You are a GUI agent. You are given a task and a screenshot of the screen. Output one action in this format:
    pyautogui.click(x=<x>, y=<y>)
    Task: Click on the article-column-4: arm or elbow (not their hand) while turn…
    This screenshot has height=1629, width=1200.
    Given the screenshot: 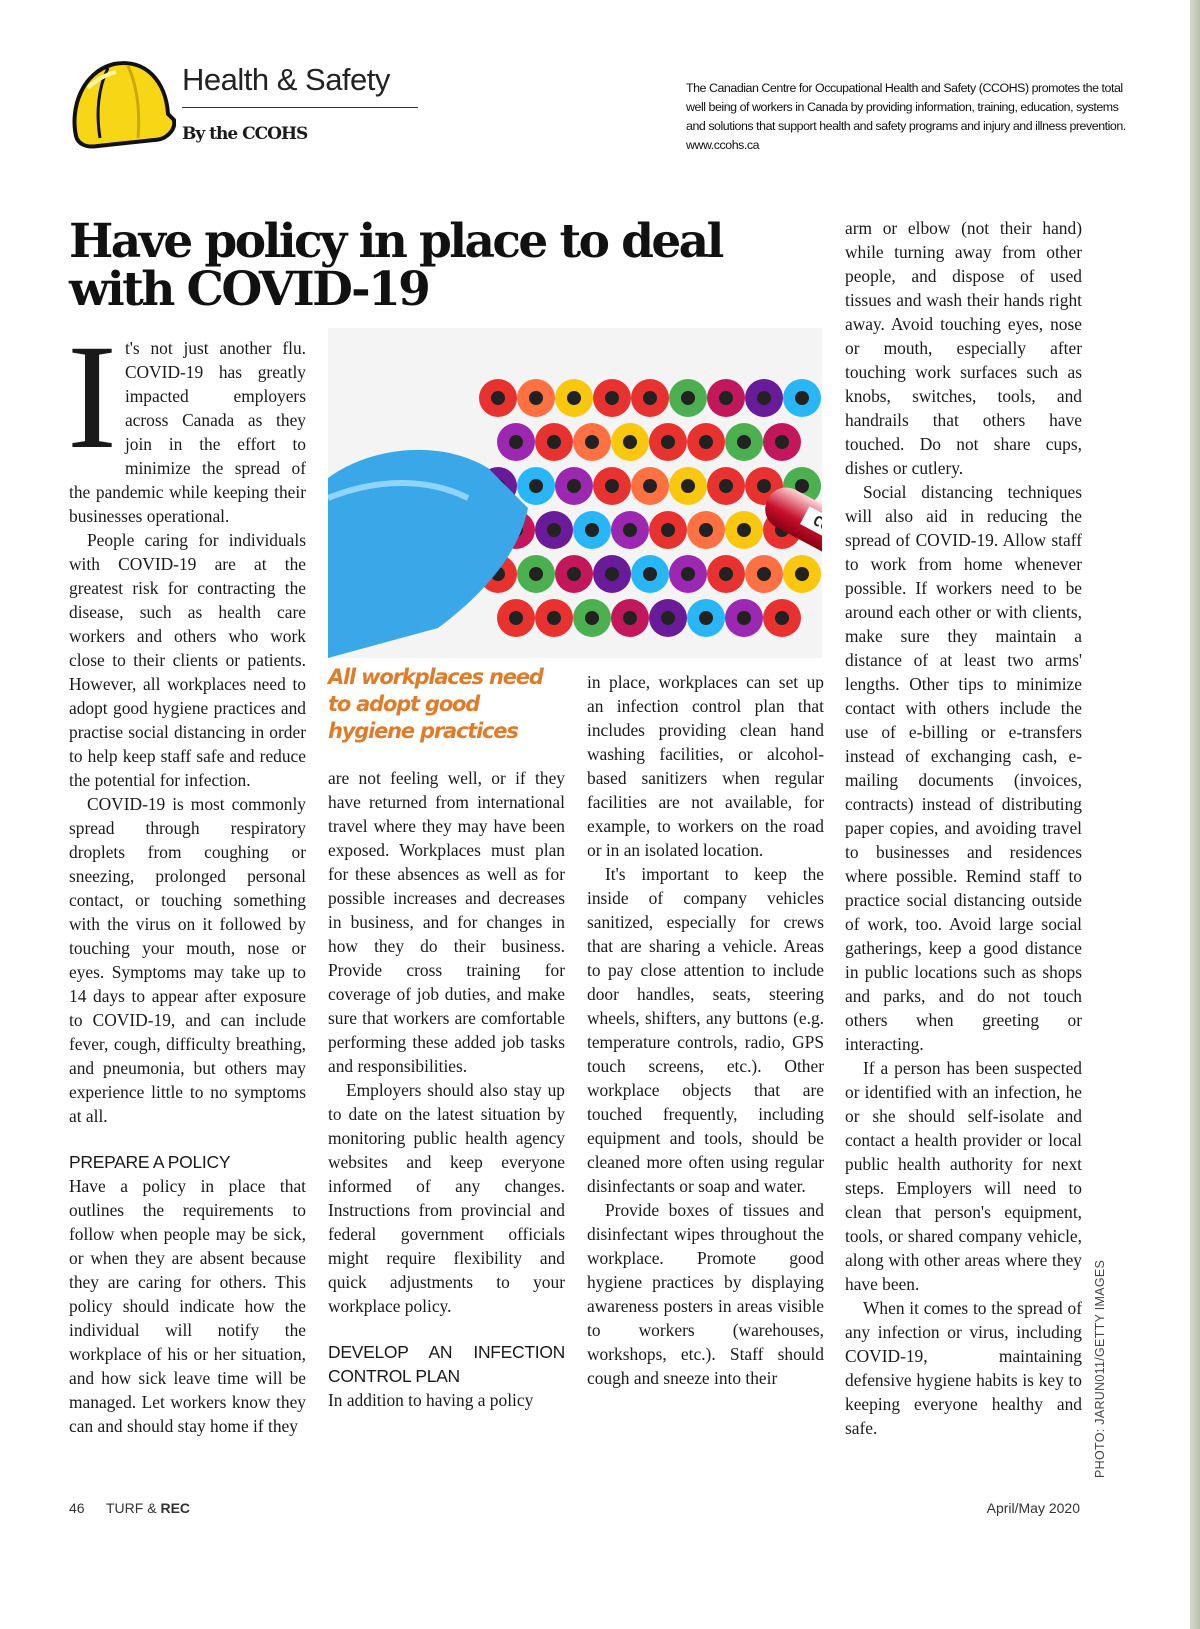 What is the action you would take?
    pyautogui.click(x=963, y=828)
    